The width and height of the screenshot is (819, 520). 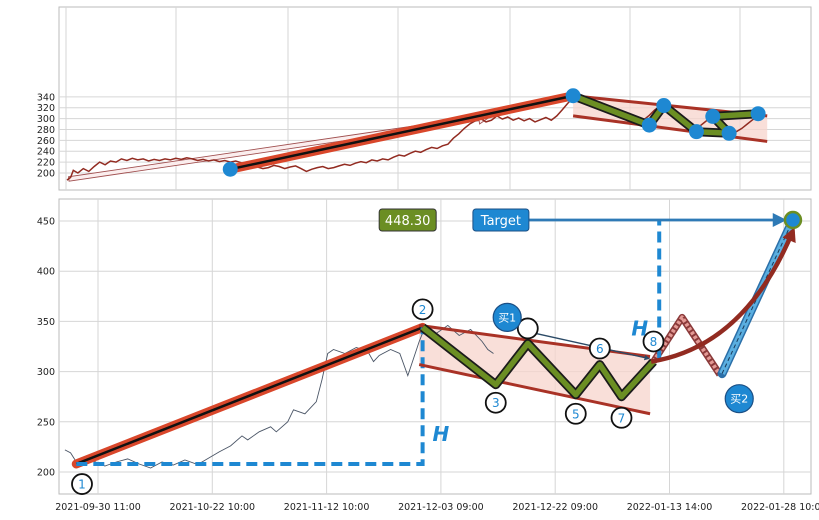 I want to click on top-y-tick-label: 260, so click(x=46, y=141).